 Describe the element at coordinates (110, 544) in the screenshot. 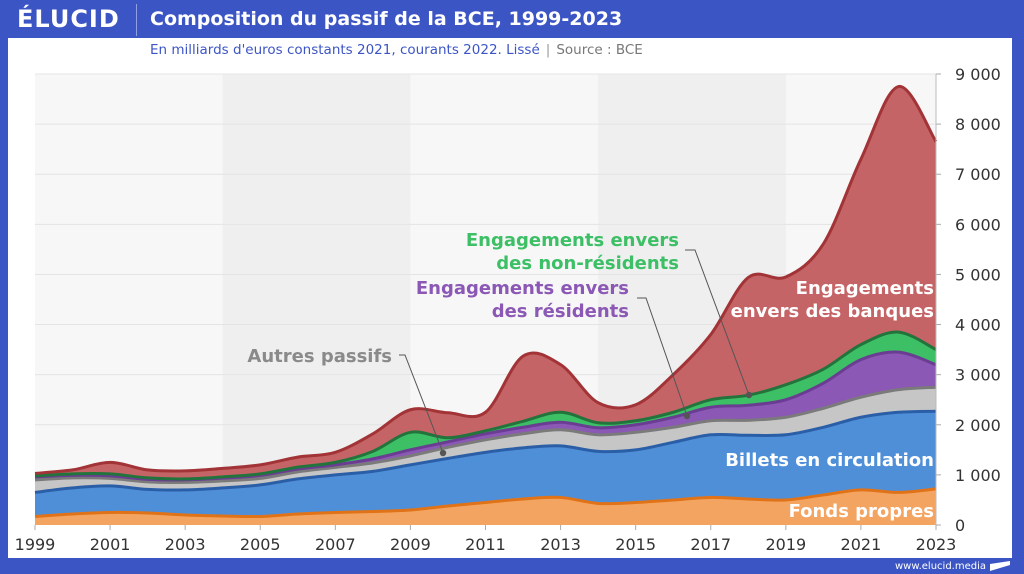

I see `x-tick-label: 2001` at that location.